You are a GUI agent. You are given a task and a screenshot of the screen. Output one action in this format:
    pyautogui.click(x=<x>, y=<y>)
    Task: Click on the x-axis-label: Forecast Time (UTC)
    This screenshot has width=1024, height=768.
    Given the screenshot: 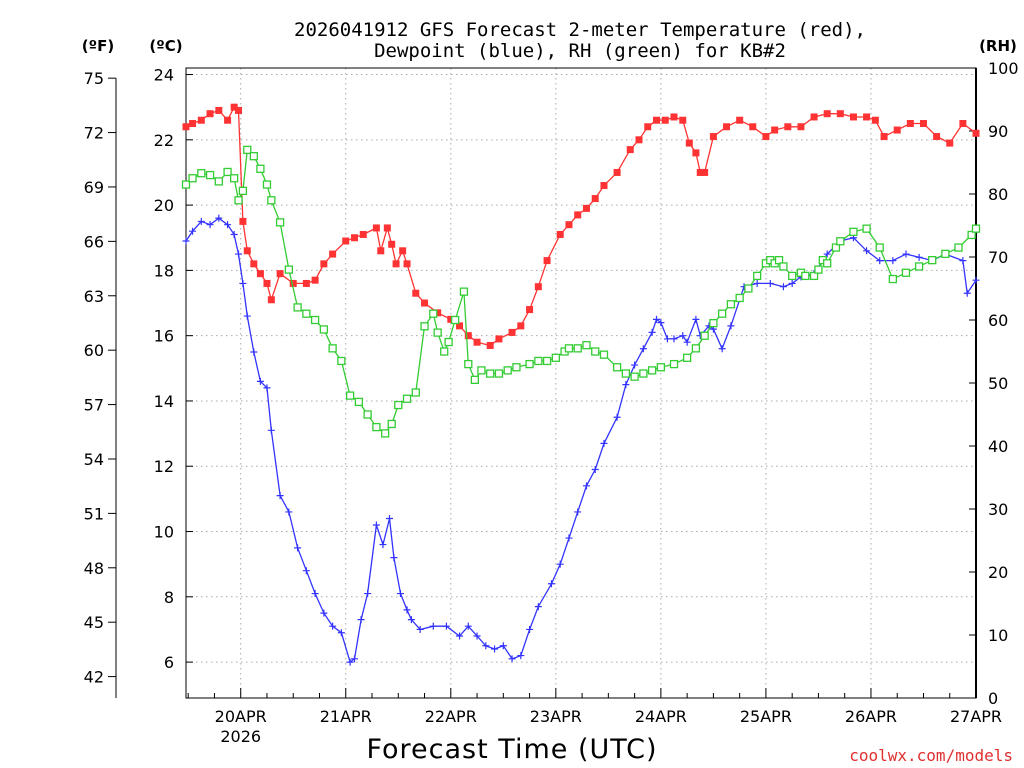 What is the action you would take?
    pyautogui.click(x=511, y=749)
    